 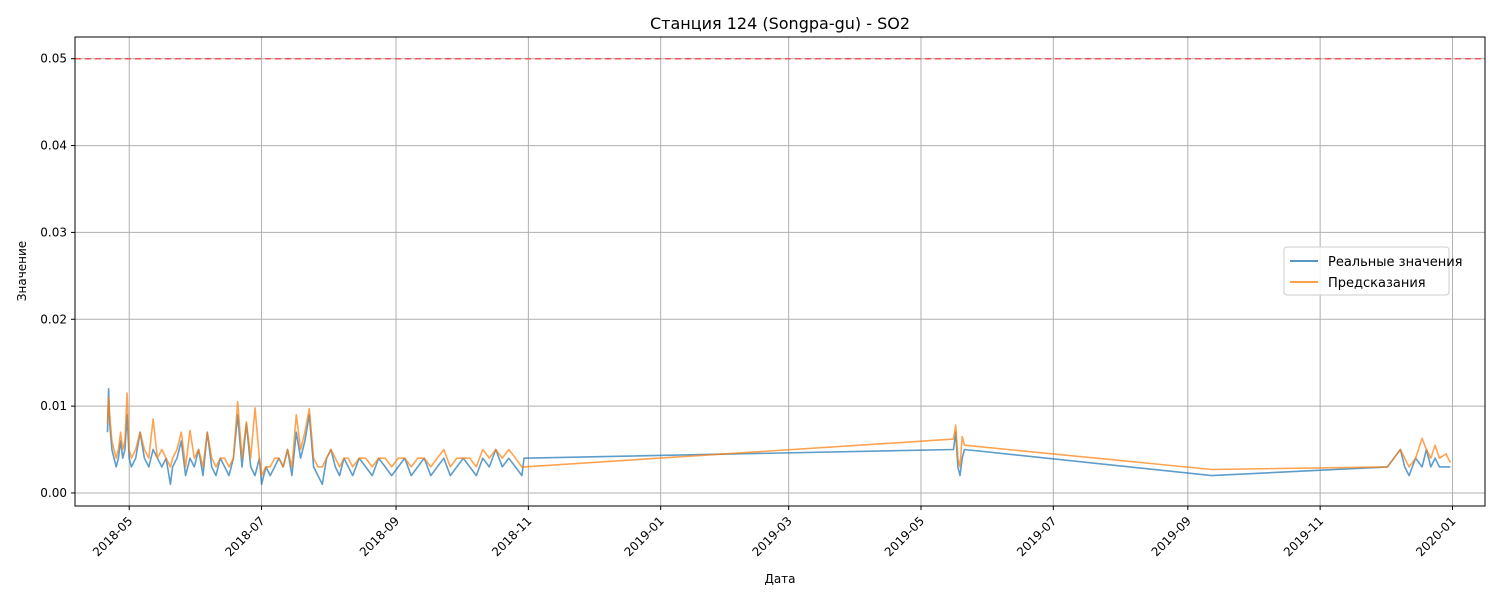 I want to click on y-axis-title: Значение, so click(x=22, y=271).